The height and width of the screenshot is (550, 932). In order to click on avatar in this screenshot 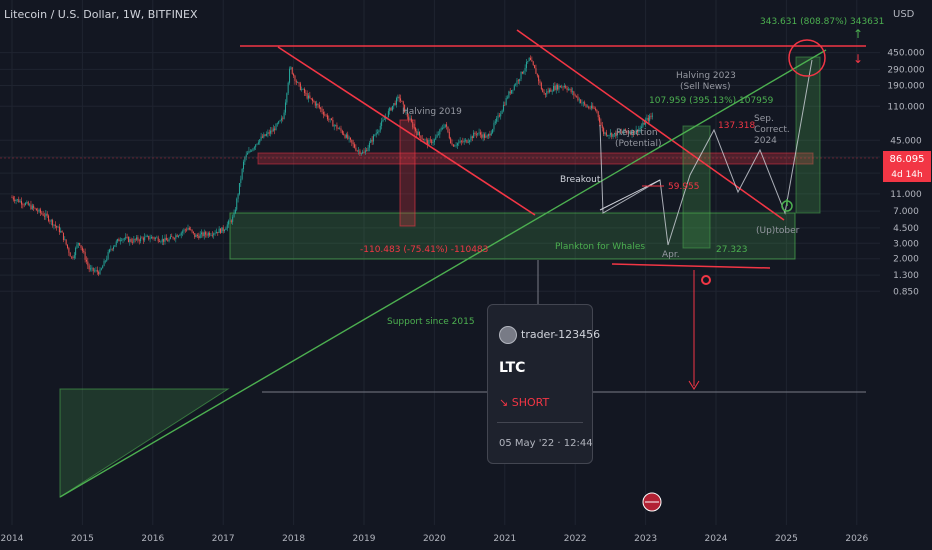, I will do `click(508, 335)`.